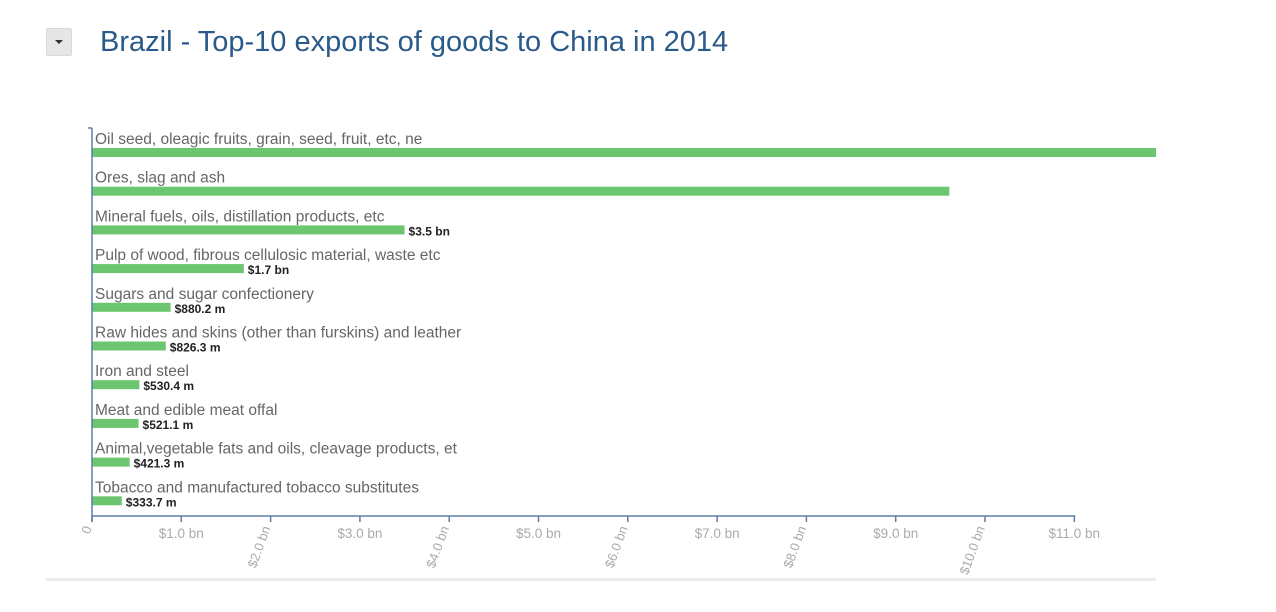 The image size is (1276, 612). I want to click on x-tick-label: $8.0 bn, so click(794, 547).